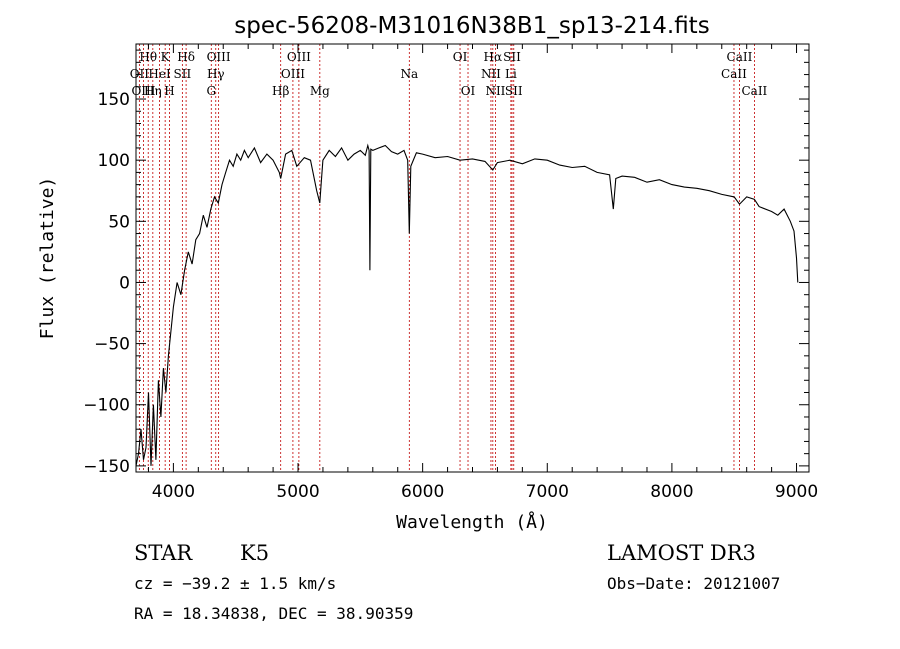  Describe the element at coordinates (114, 100) in the screenshot. I see `y-tick-label: 150` at that location.